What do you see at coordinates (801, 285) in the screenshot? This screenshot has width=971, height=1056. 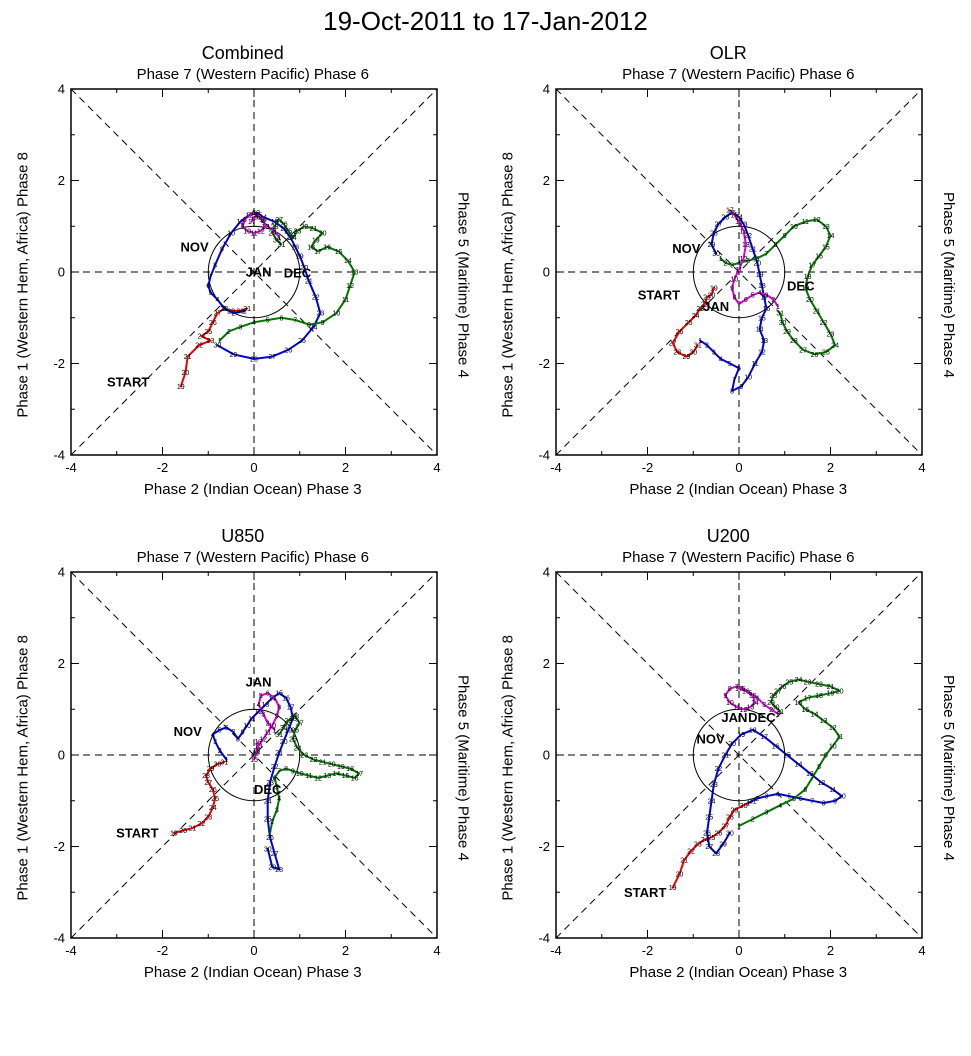 I see `month-label-dec: DEC` at bounding box center [801, 285].